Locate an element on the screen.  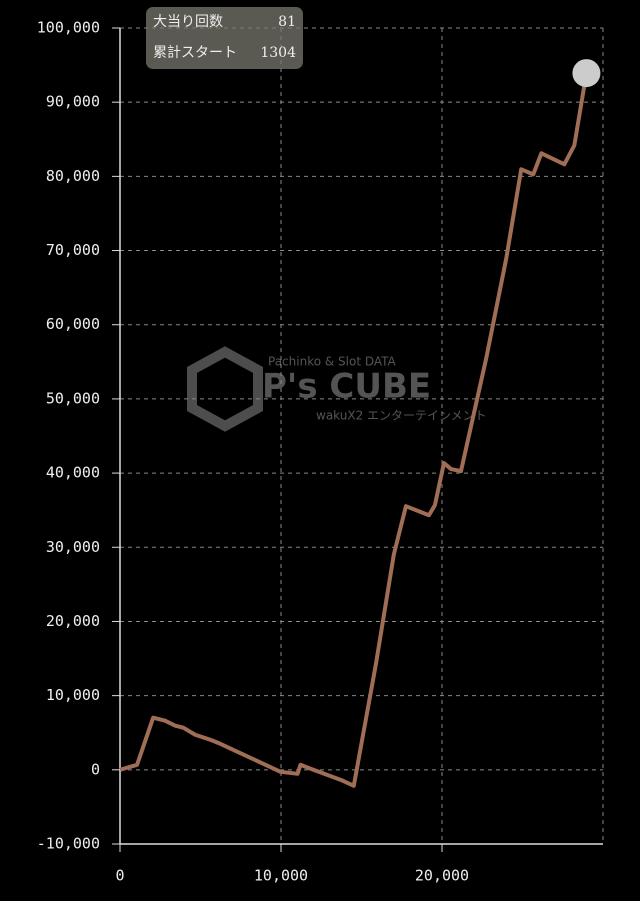
end-marker is located at coordinates (586, 73).